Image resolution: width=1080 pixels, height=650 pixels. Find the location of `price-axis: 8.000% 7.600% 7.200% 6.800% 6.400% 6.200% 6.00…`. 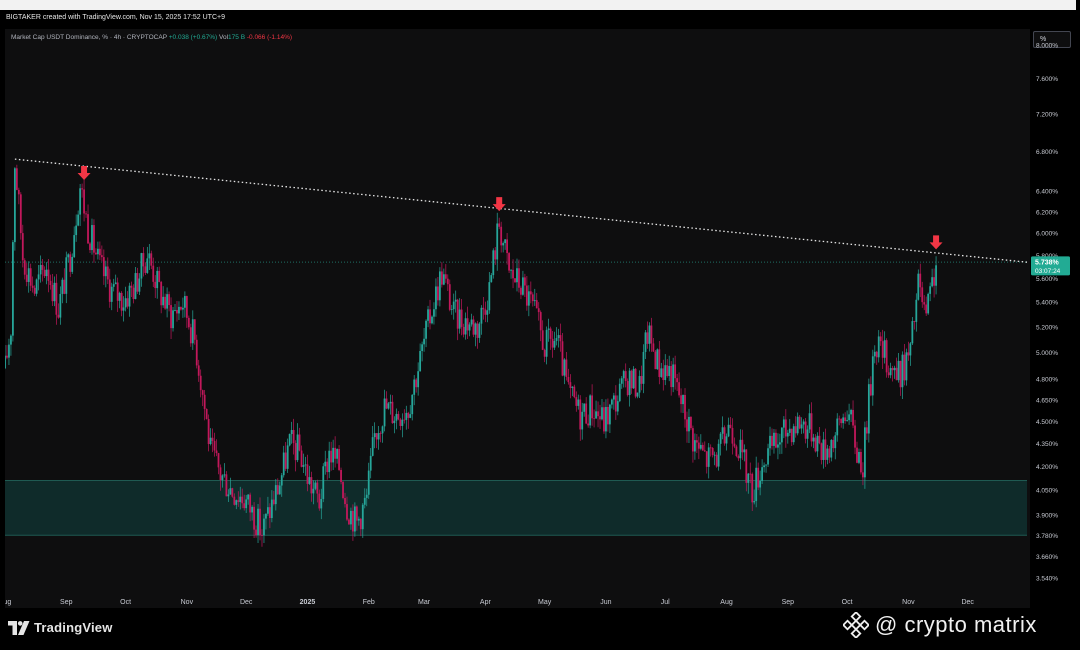

price-axis: 8.000% 7.600% 7.200% 6.800% 6.400% 6.200% 6.00… is located at coordinates (1053, 318).